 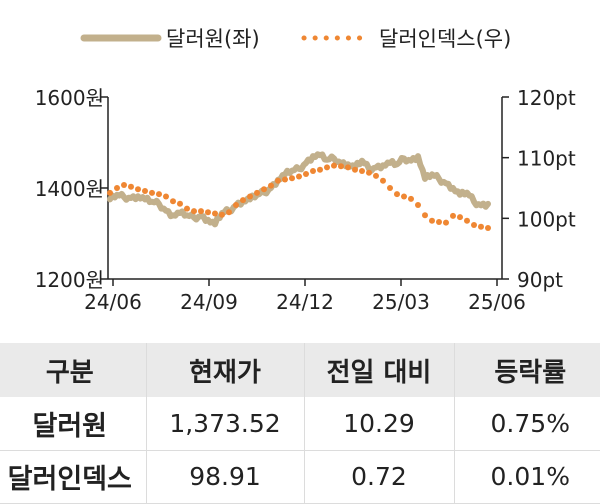 What do you see at coordinates (73, 424) in the screenshot?
I see `row-name: 달러원` at bounding box center [73, 424].